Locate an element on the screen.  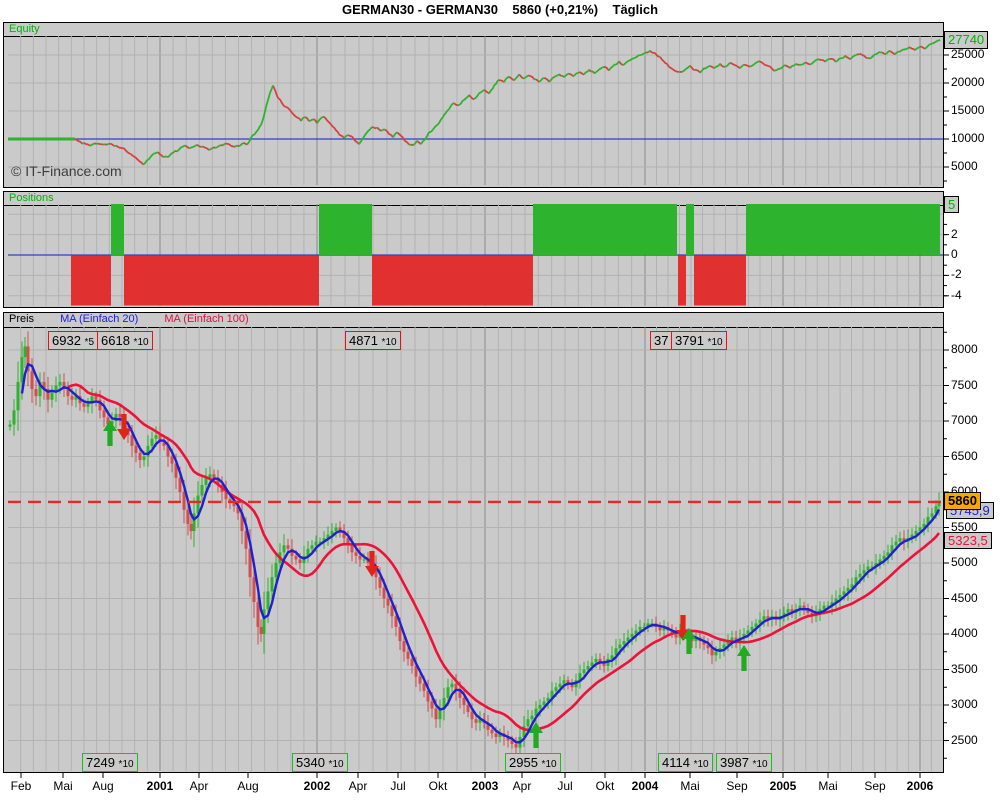
positions-panel-header: Positions is located at coordinates (473, 199).